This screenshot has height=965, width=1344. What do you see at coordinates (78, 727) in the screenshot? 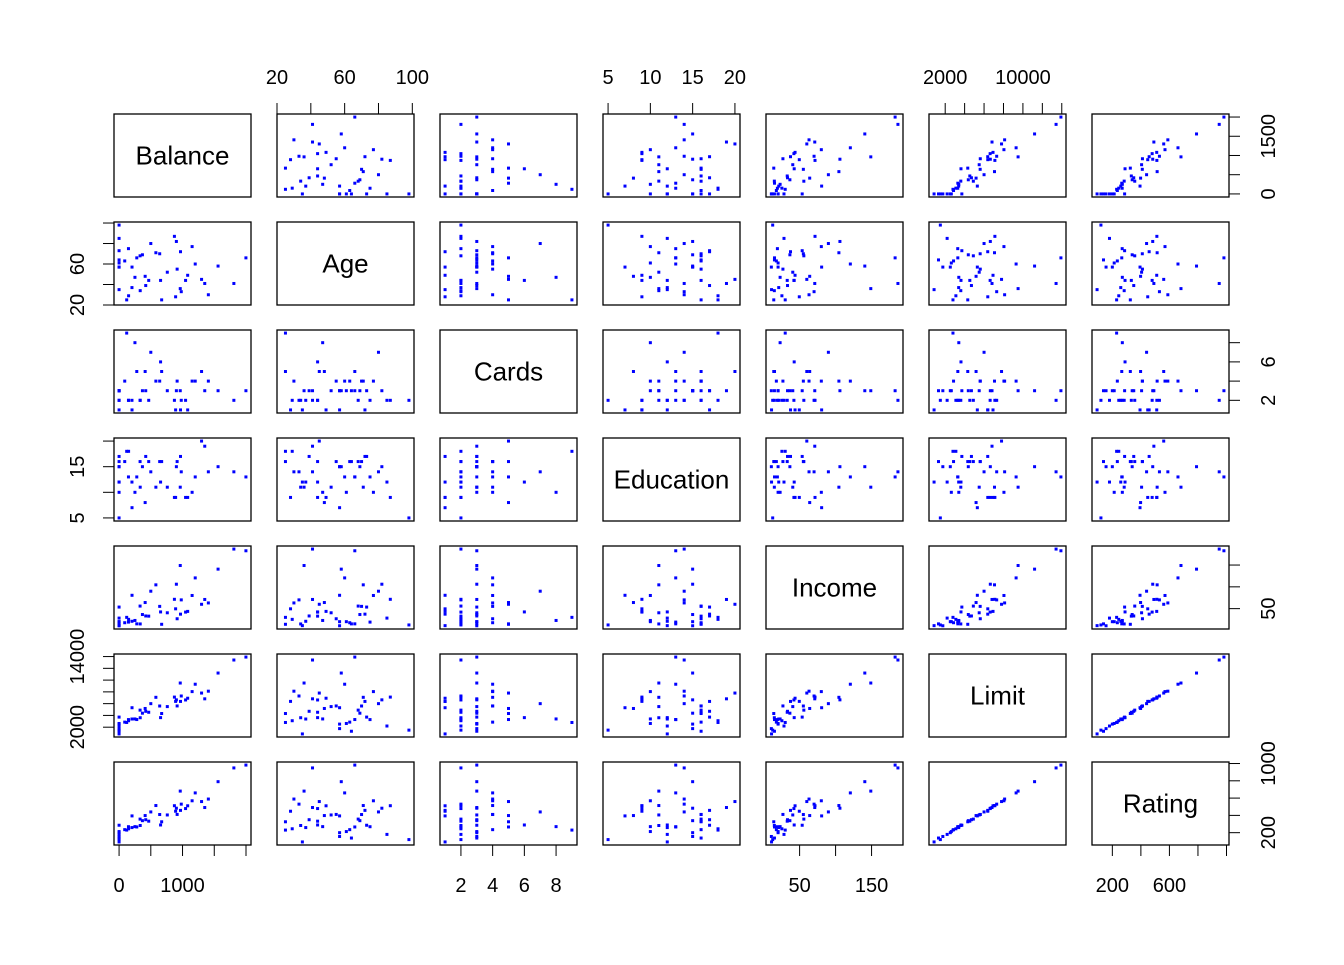
I see `tick-label: 2000` at bounding box center [78, 727].